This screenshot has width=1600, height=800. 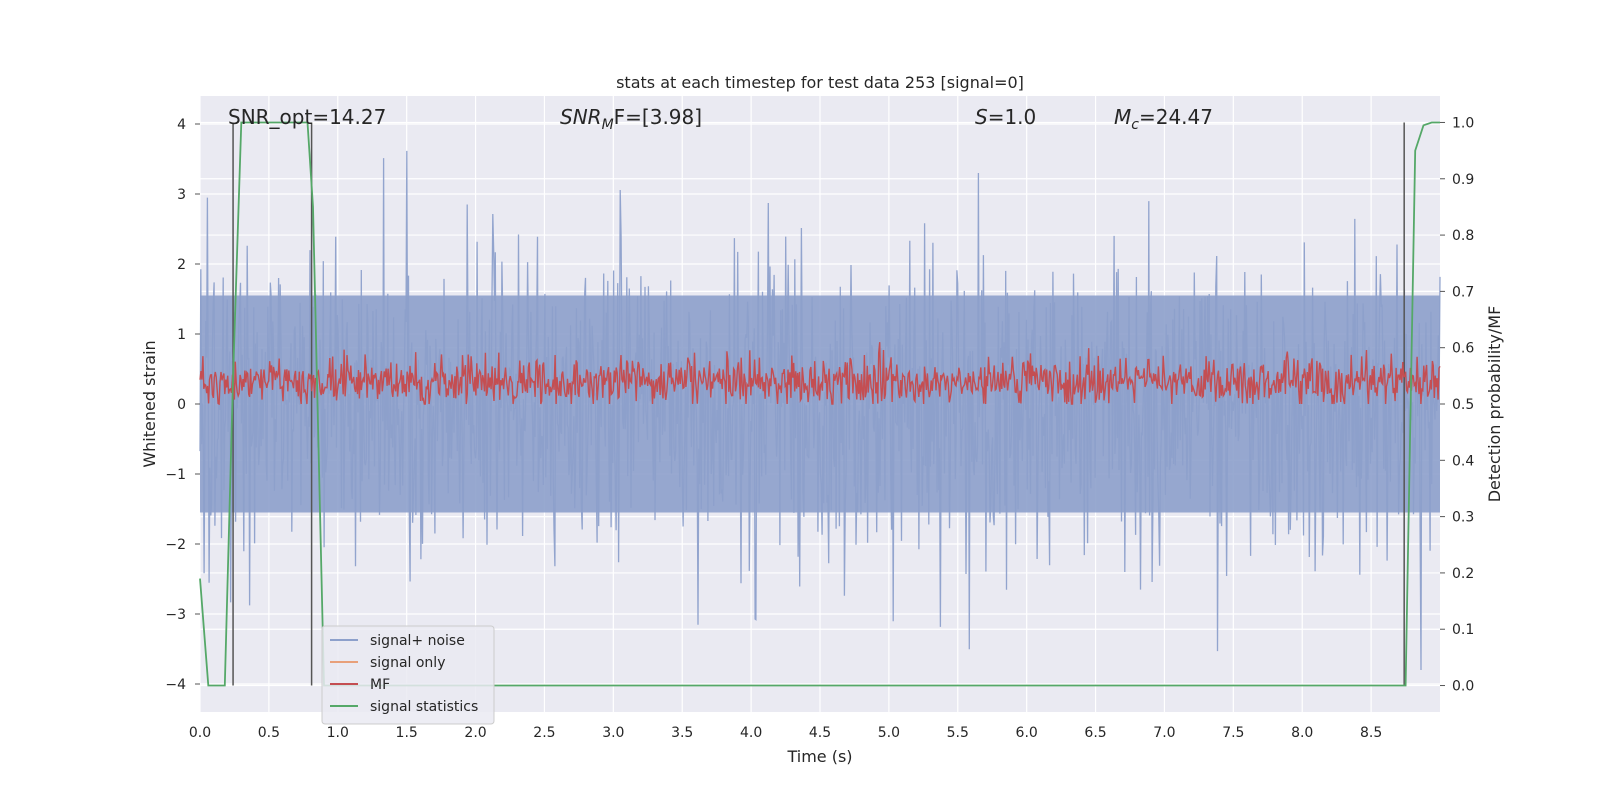 What do you see at coordinates (181, 405) in the screenshot?
I see `y-tick-label: 0` at bounding box center [181, 405].